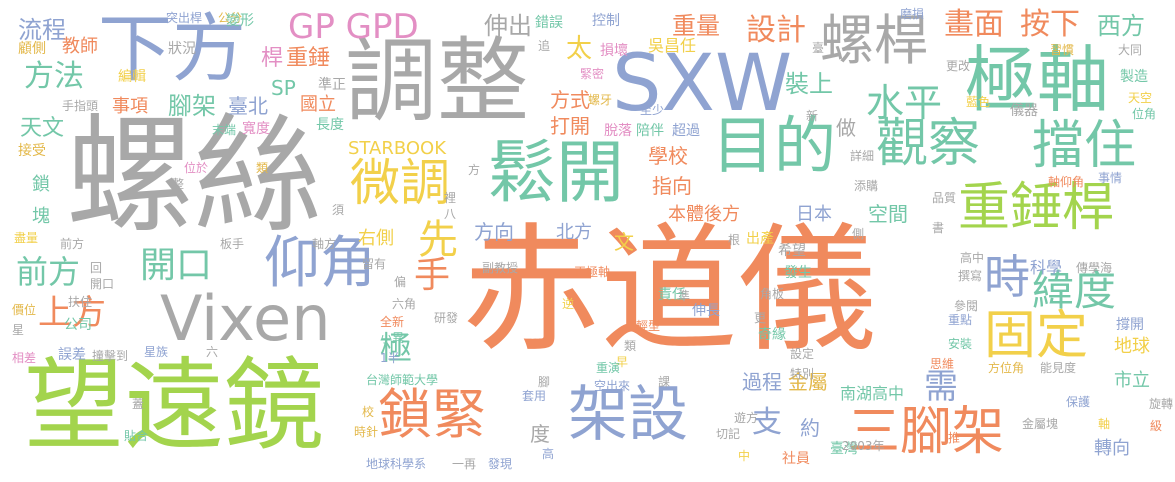 This screenshot has height=482, width=1175. I want to click on word-25: 畫面, so click(974, 24).